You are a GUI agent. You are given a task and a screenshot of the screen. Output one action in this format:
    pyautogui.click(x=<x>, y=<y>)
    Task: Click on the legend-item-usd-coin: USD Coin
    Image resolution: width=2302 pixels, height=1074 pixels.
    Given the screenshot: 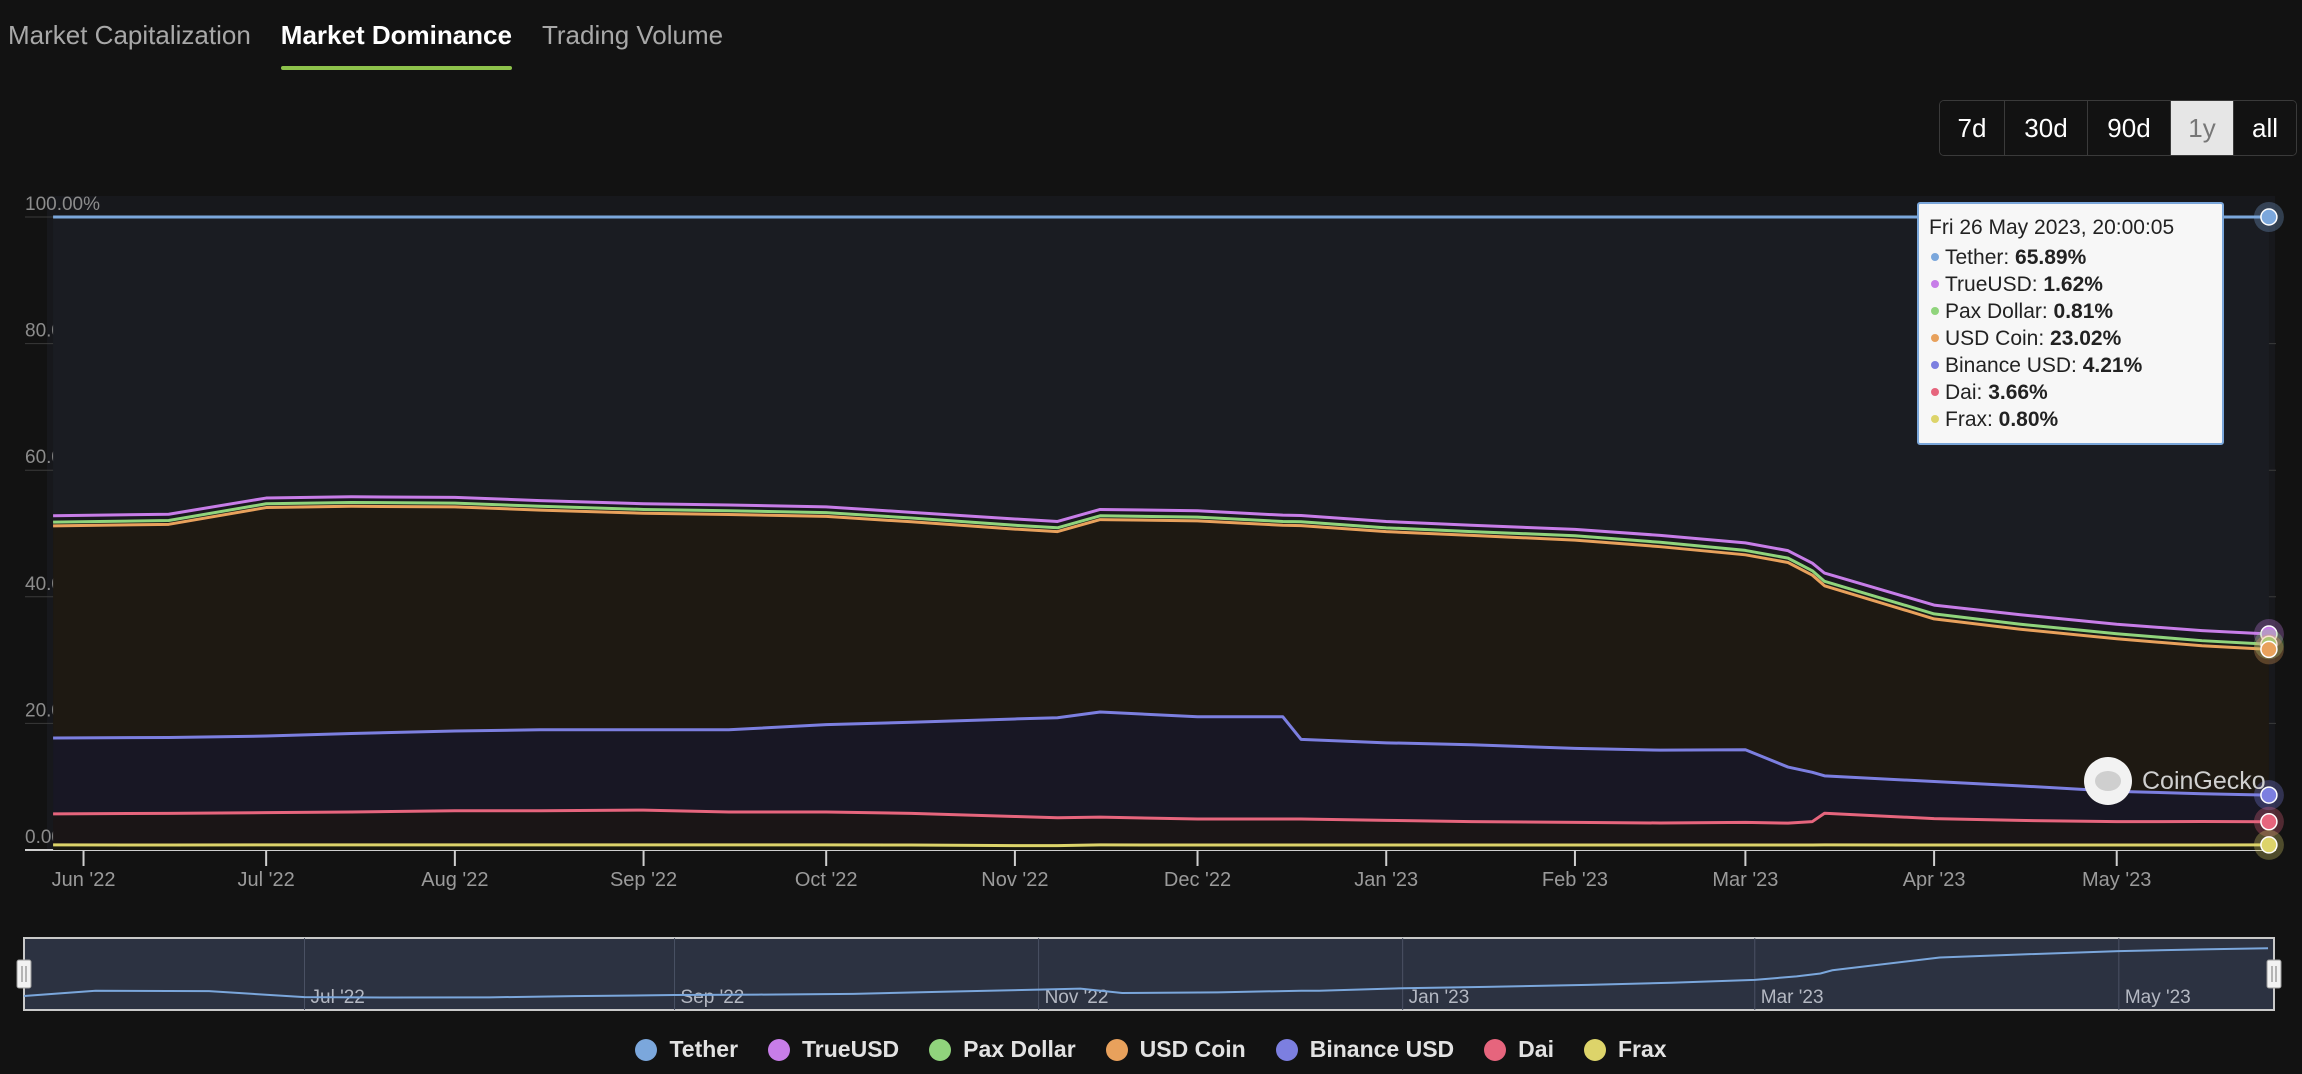 What is the action you would take?
    pyautogui.click(x=1175, y=1049)
    